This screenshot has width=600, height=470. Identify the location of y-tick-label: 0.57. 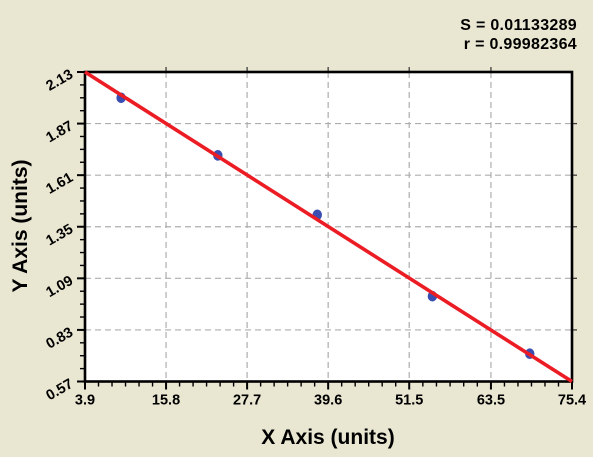
(60, 390).